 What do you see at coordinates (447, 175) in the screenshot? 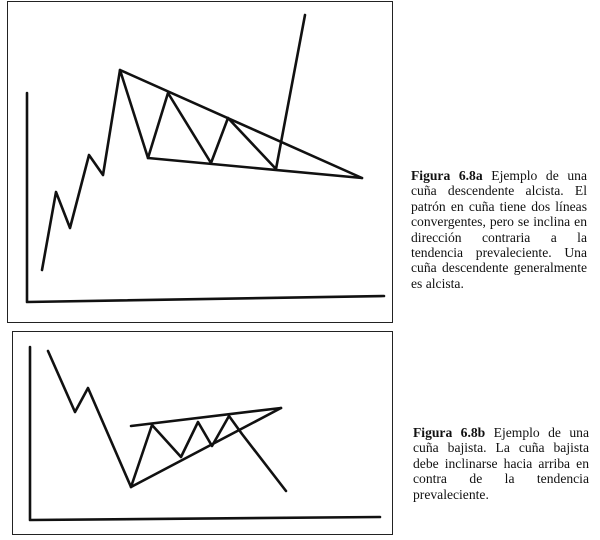
I see `figure-a-label: Figura 6.8a` at bounding box center [447, 175].